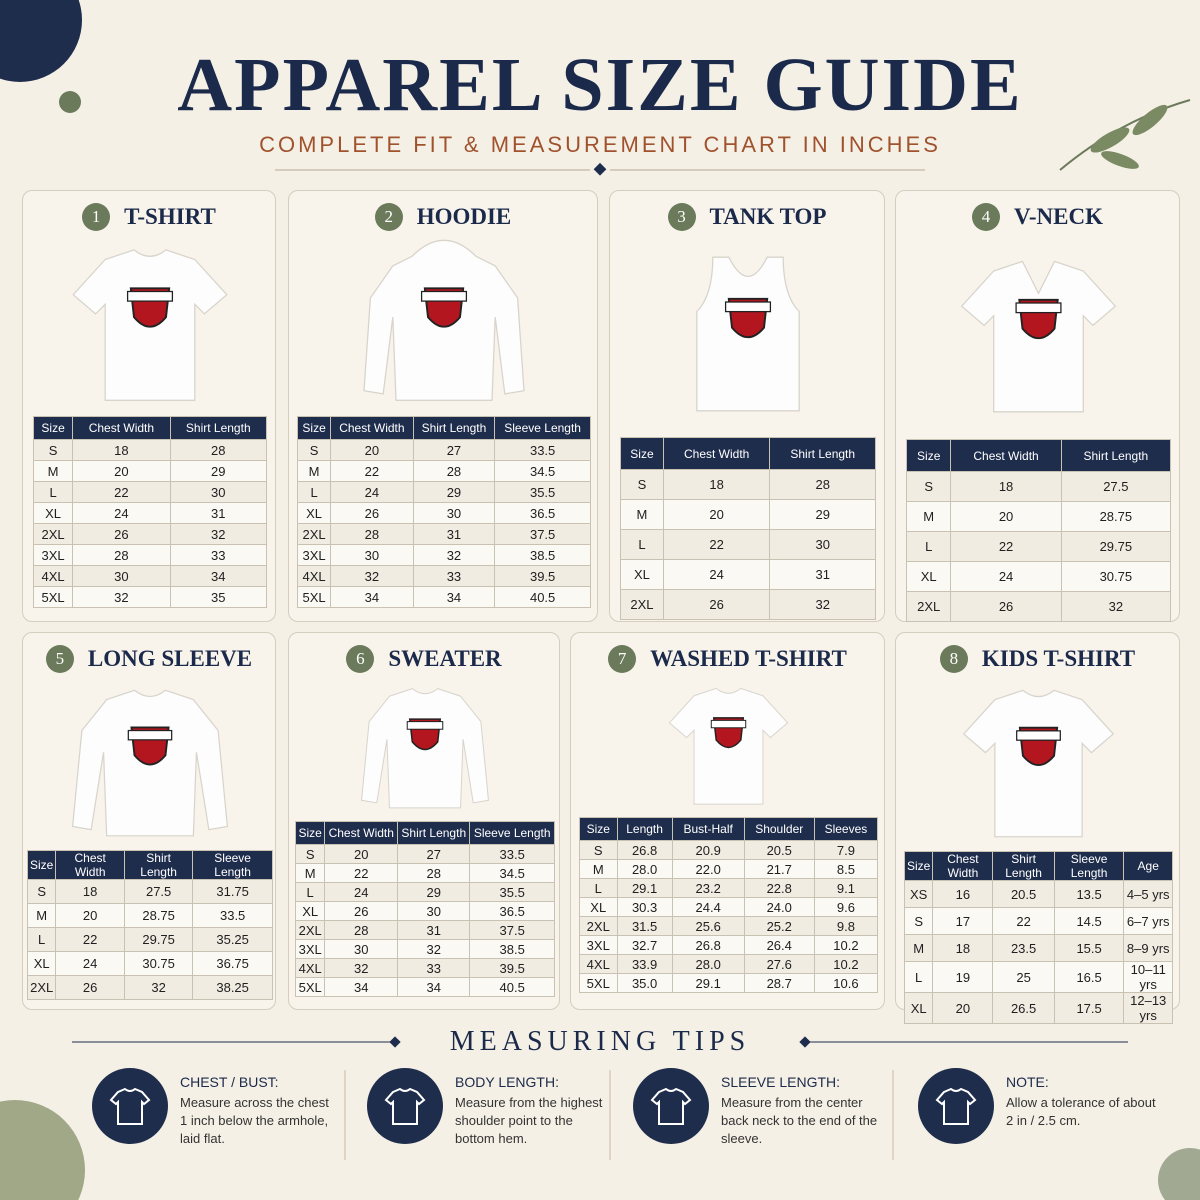 The height and width of the screenshot is (1200, 1200). I want to click on table-cell: 28.75, so click(1116, 516).